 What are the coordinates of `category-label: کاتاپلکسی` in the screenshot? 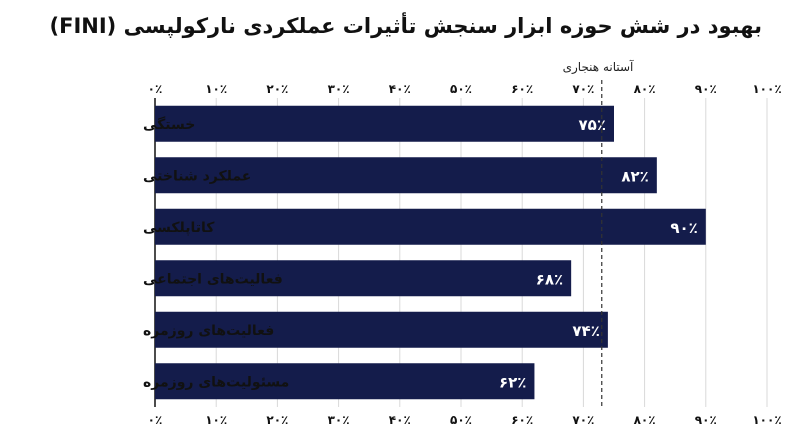 It's located at (179, 228).